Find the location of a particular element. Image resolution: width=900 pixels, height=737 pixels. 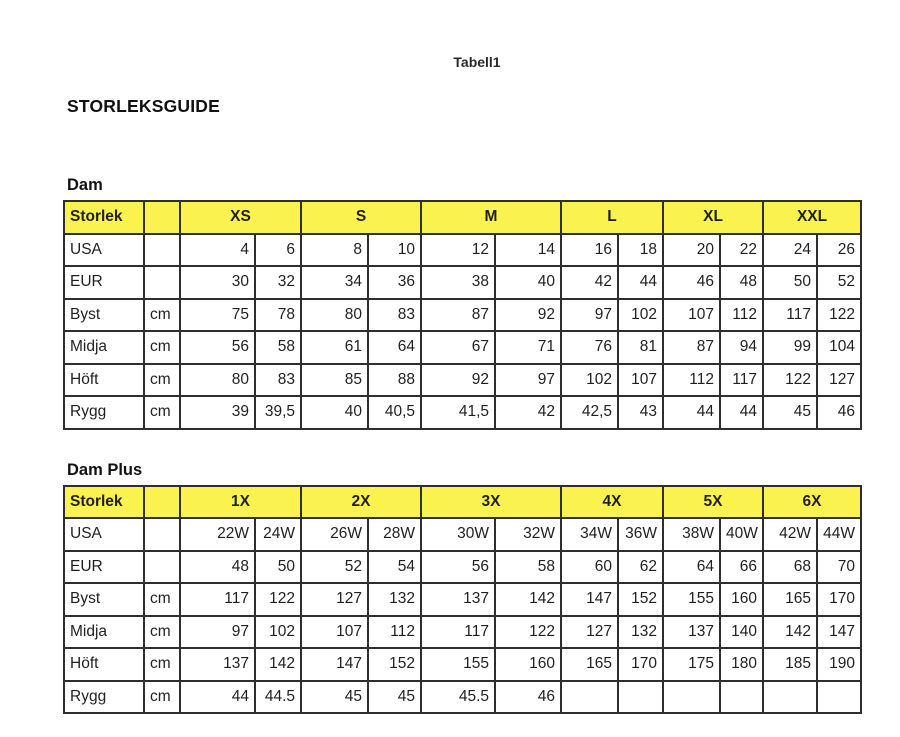

value-cell: 24W is located at coordinates (278, 534).